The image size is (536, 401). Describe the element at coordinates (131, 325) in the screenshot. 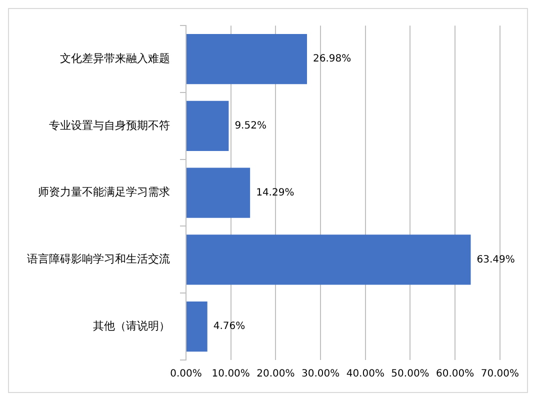

I see `y-tick-label: 其他（请说明）` at that location.